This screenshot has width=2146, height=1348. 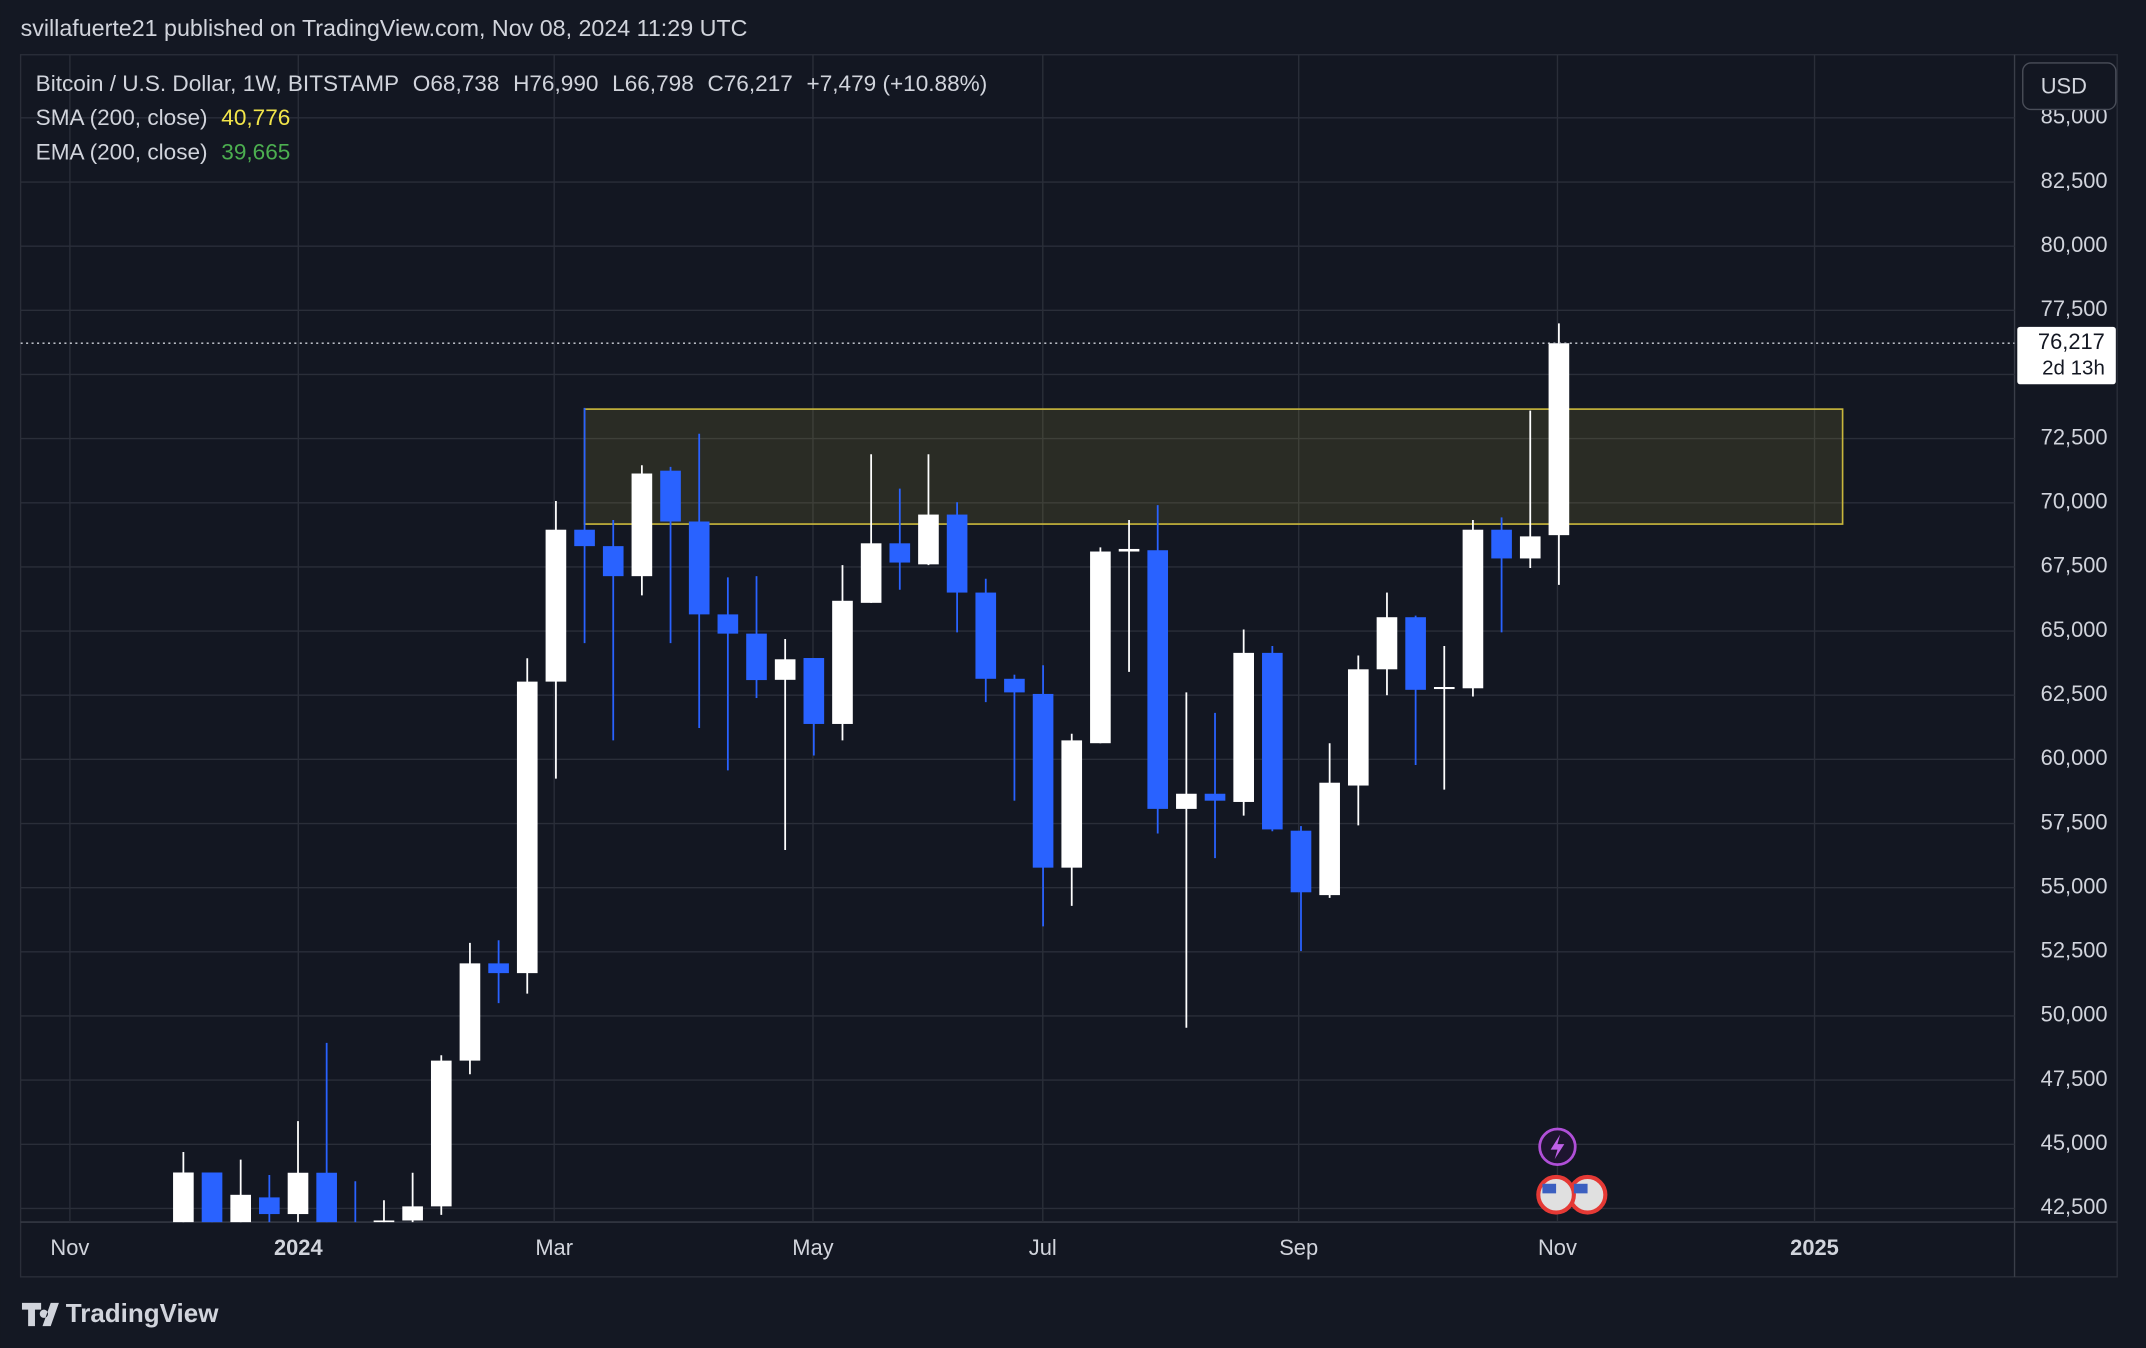 I want to click on y-tick-label: 80,000, so click(x=2074, y=244).